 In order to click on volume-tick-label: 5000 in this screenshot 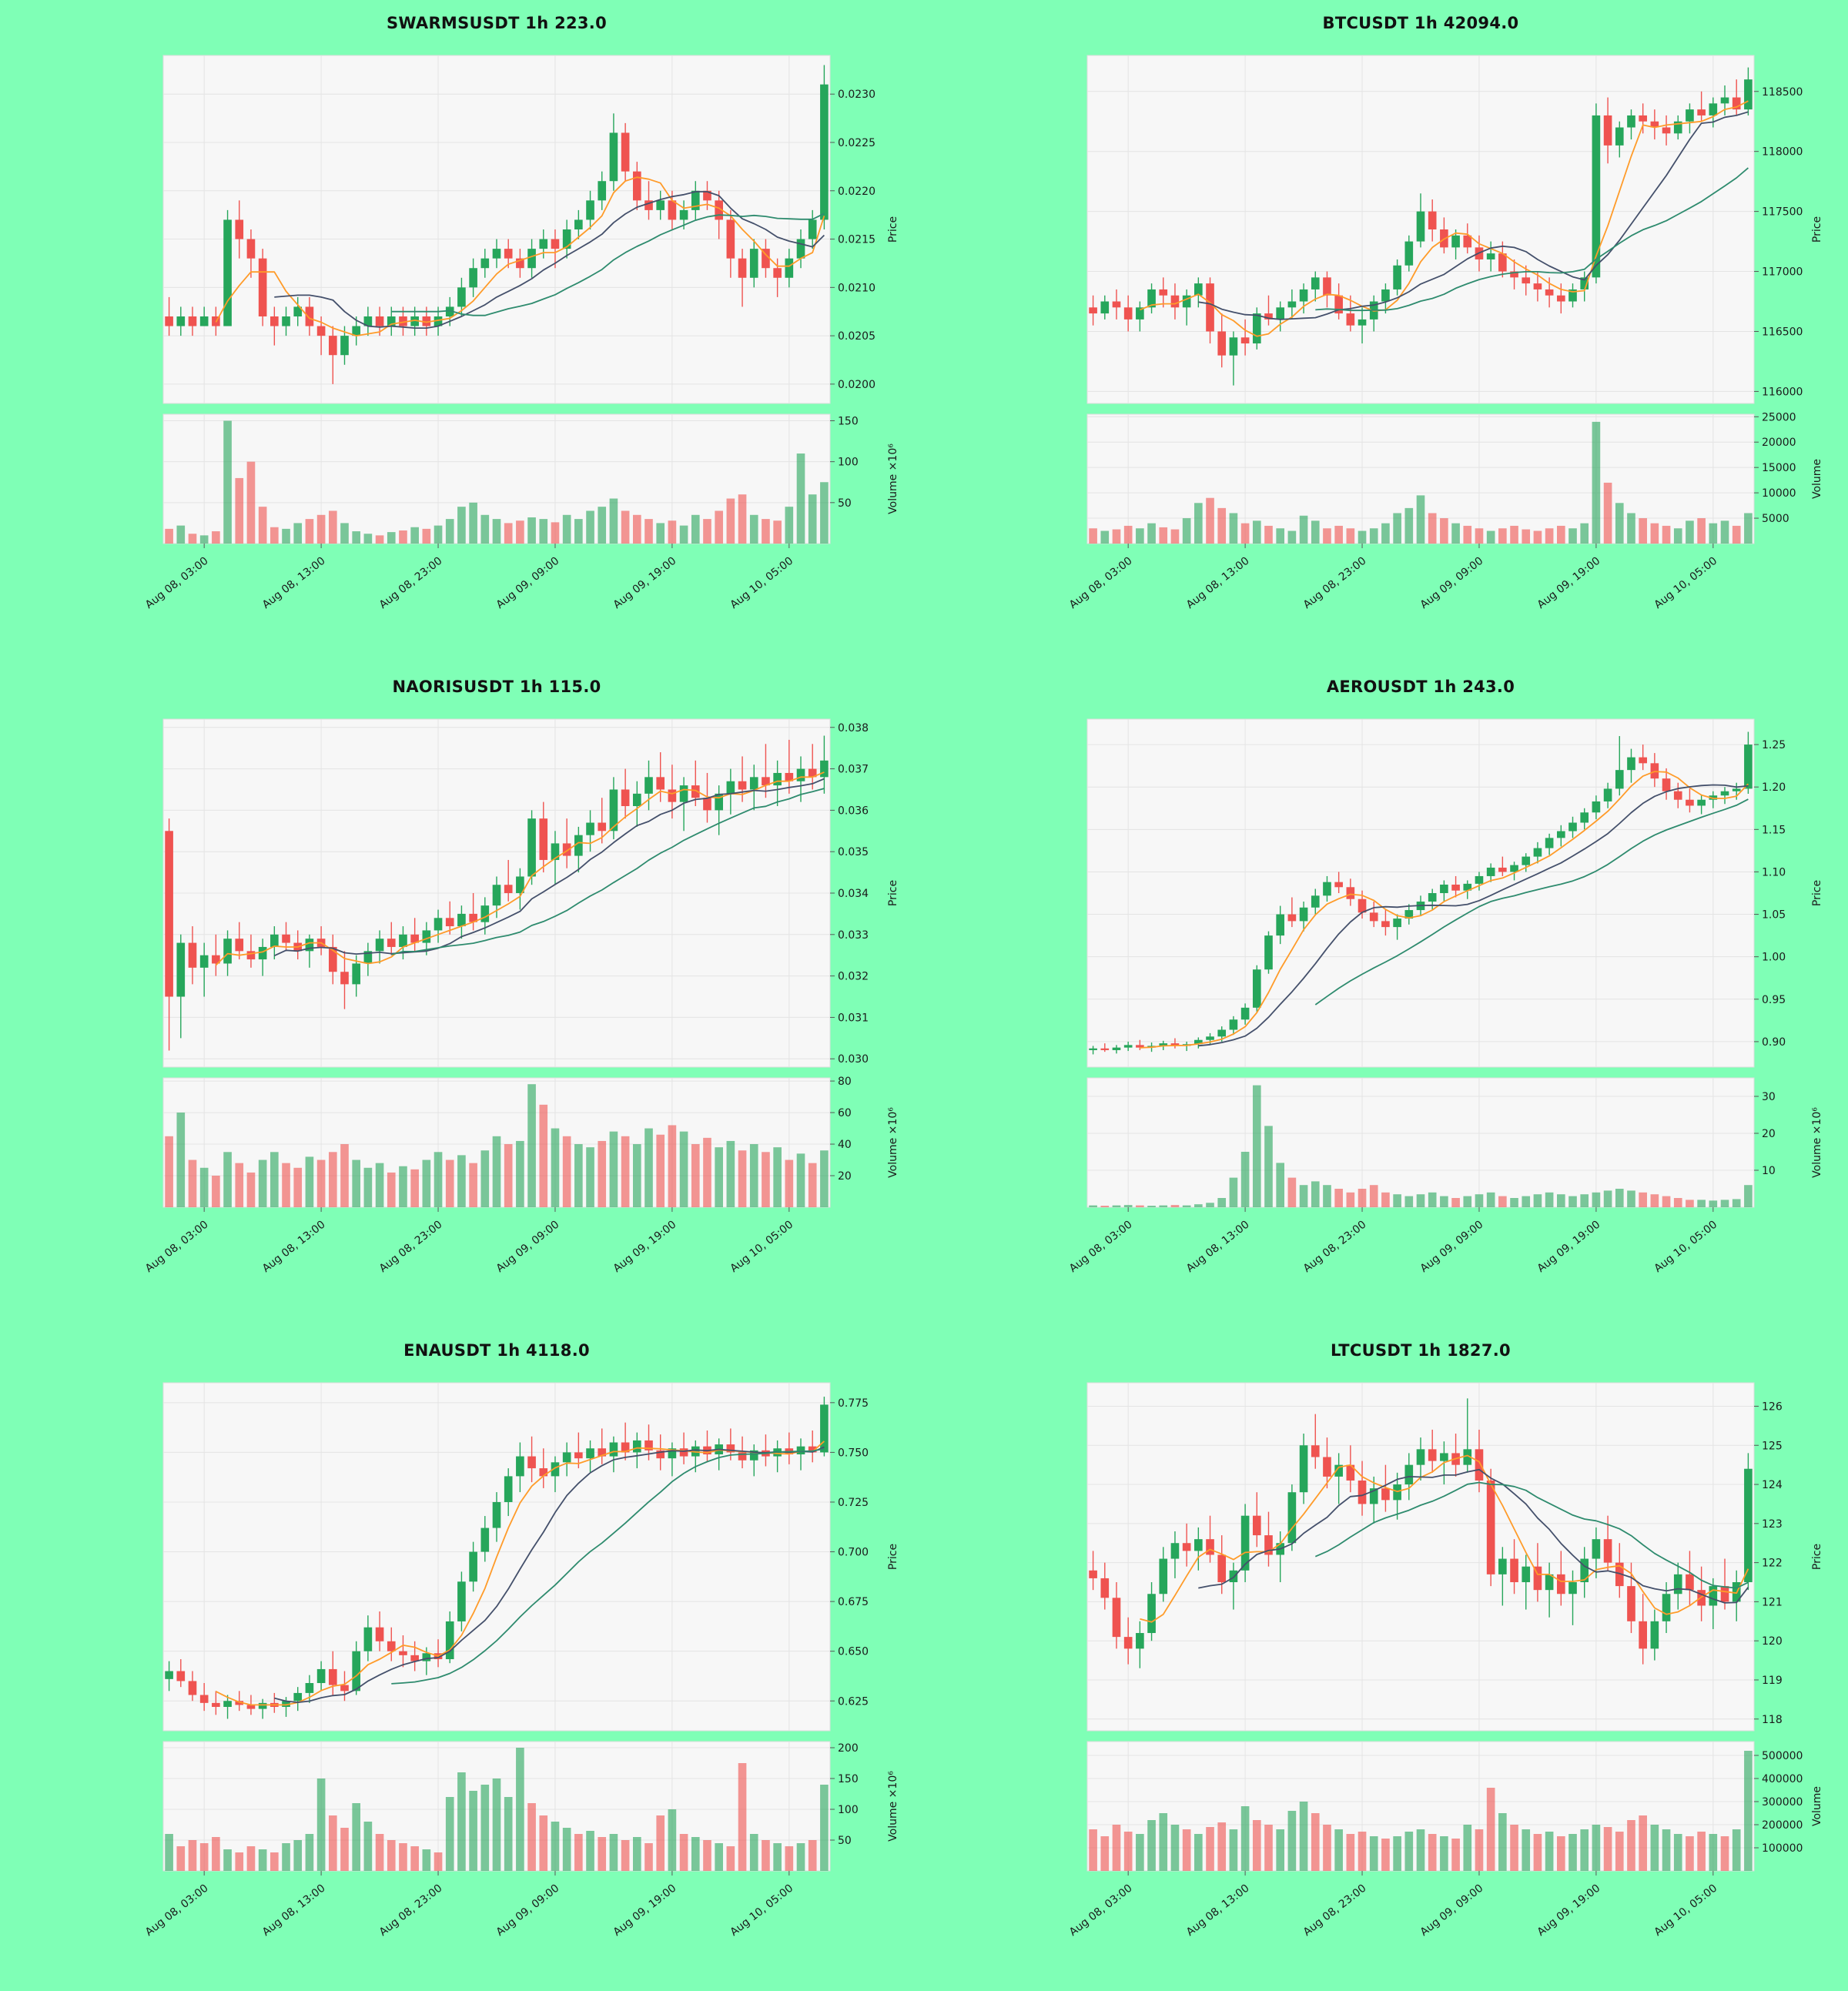, I will do `click(1775, 519)`.